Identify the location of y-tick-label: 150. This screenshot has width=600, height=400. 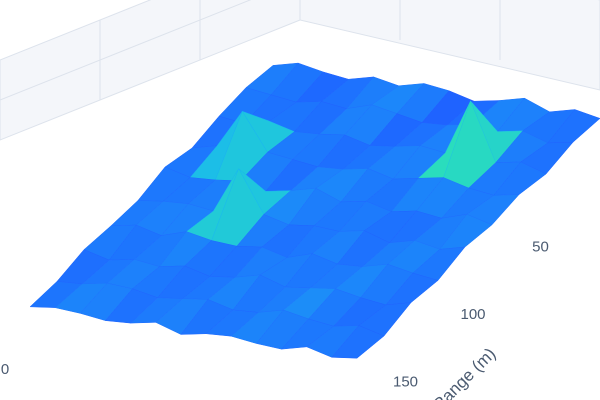
(405, 381).